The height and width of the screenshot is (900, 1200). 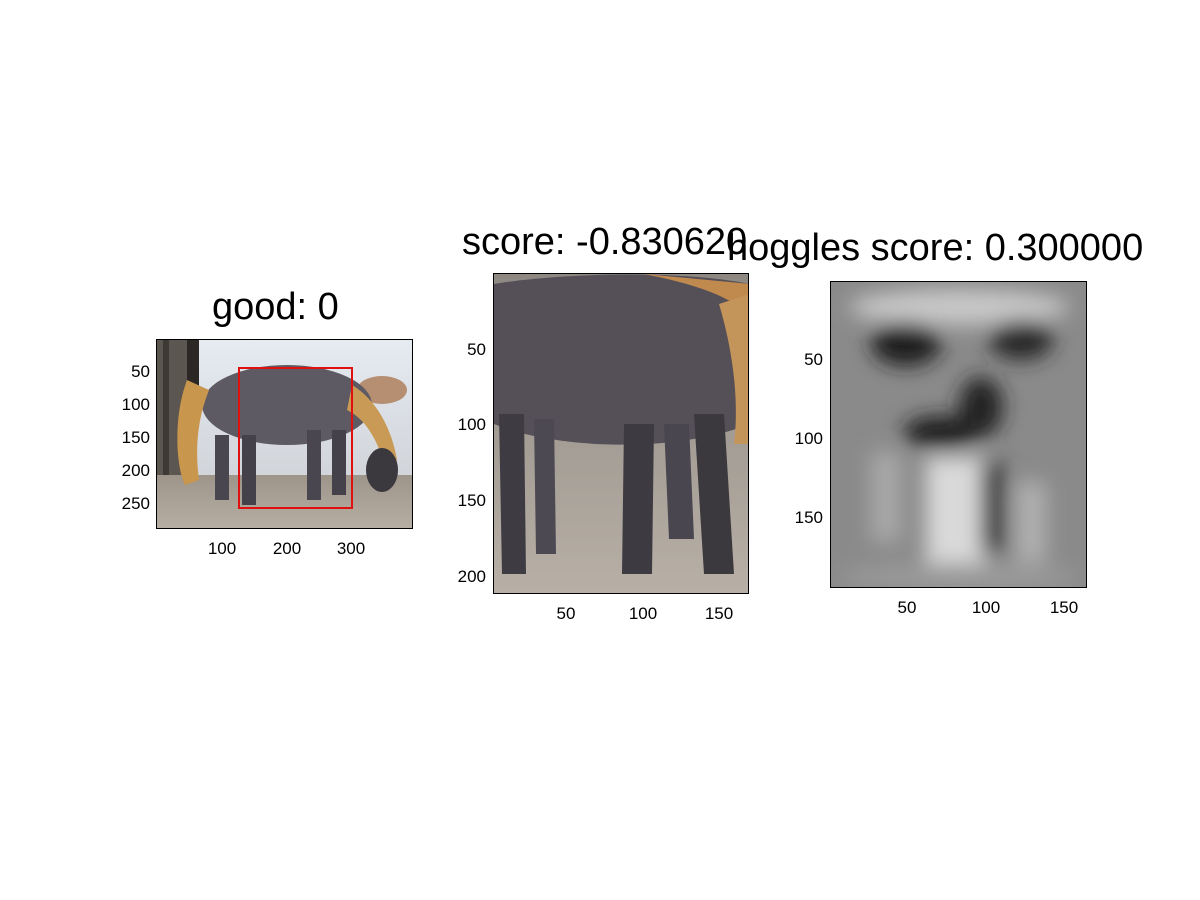 What do you see at coordinates (295, 438) in the screenshot?
I see `detection-box` at bounding box center [295, 438].